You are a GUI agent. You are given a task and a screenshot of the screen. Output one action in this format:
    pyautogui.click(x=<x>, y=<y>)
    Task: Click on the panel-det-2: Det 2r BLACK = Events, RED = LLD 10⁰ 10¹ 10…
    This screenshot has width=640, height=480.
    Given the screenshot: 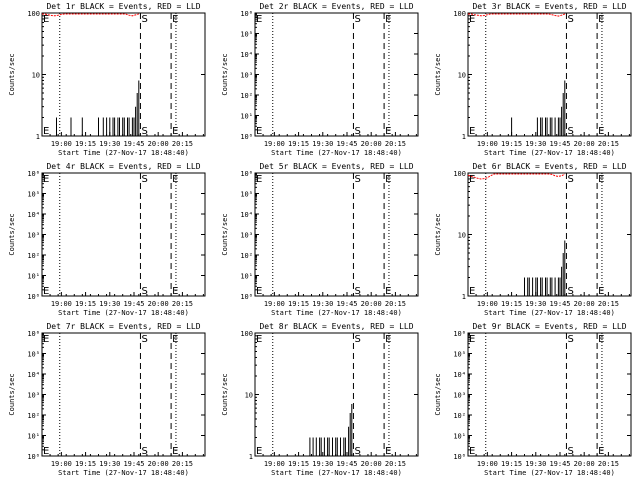 What is the action you would take?
    pyautogui.click(x=320, y=79)
    